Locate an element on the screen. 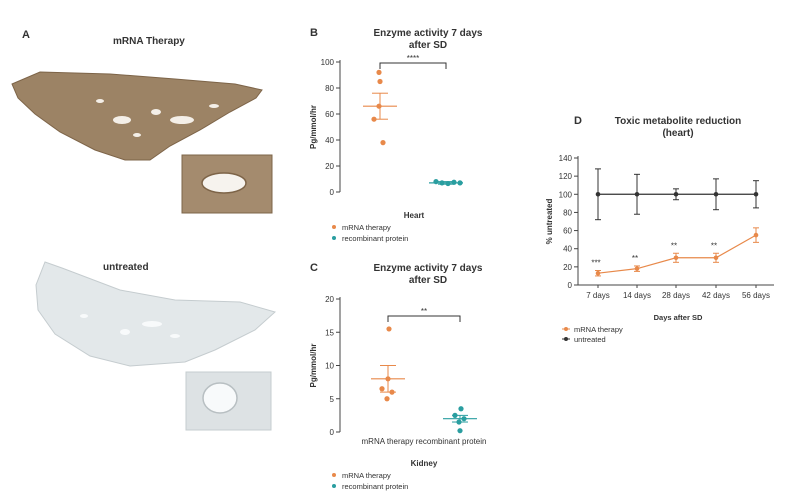 The image size is (791, 503). x-tick-label: mRNA therapy recombinant protein is located at coordinates (424, 441).